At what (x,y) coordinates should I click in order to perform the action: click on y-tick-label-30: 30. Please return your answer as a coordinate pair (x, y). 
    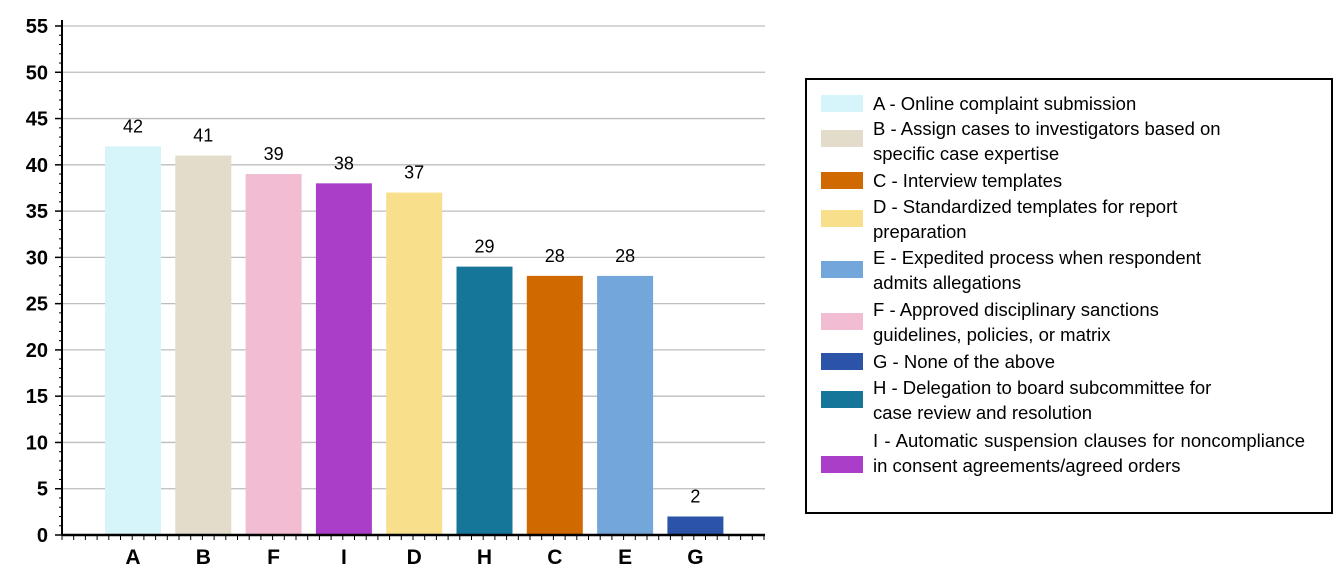
    Looking at the image, I should click on (37, 258).